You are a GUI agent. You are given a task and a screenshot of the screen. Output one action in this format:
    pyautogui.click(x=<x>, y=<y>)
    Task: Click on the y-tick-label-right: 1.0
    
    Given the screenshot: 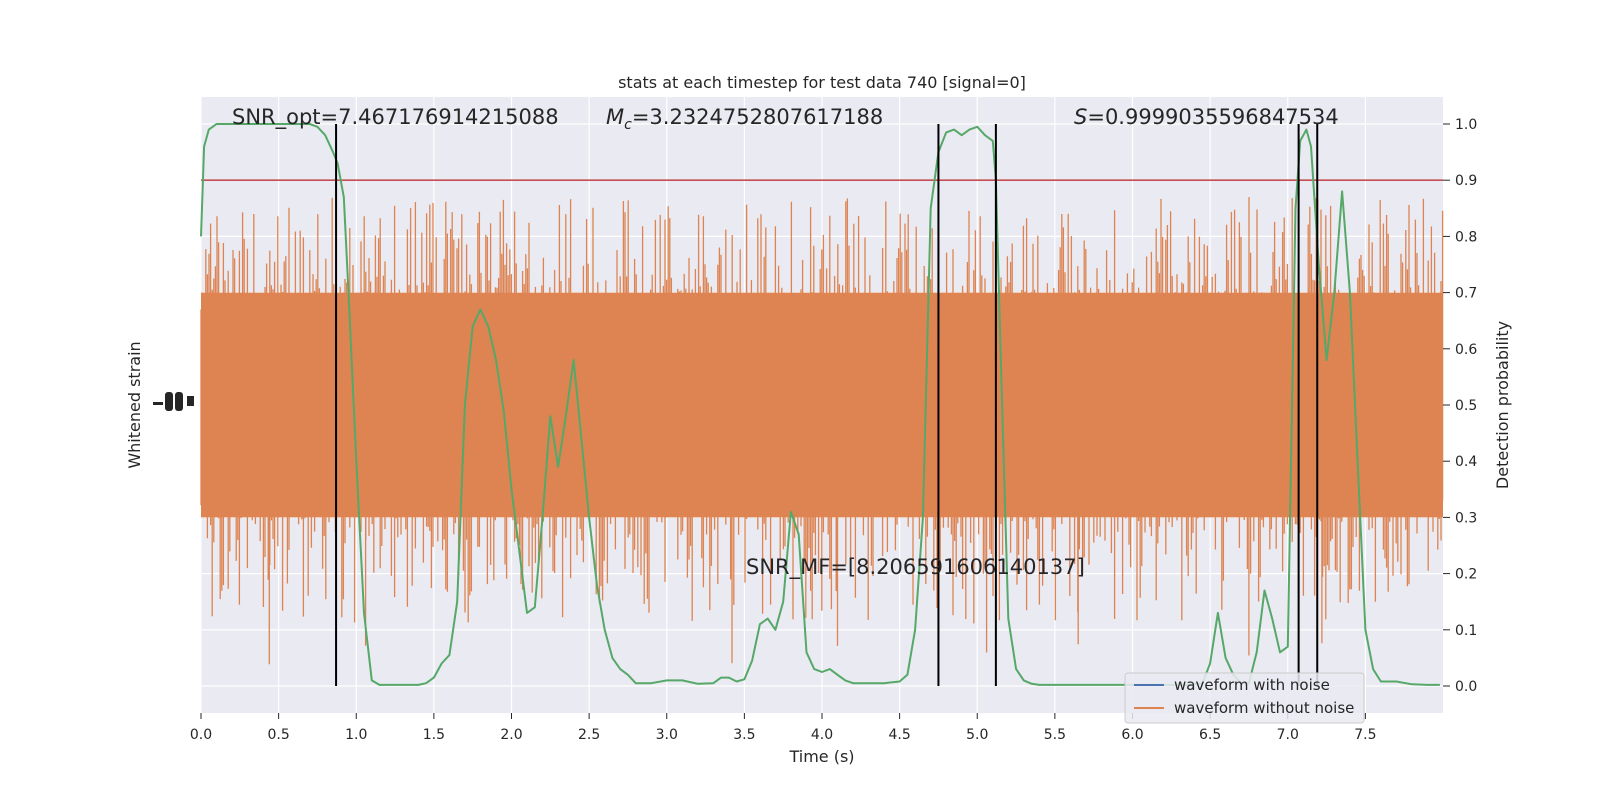 What is the action you would take?
    pyautogui.click(x=1466, y=125)
    